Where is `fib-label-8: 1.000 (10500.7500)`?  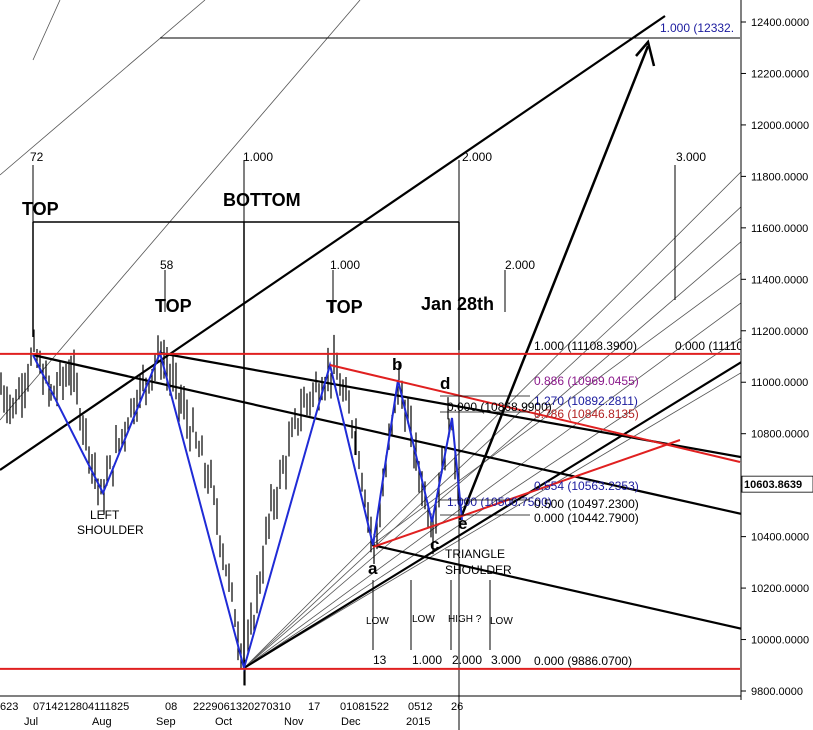 fib-label-8: 1.000 (10500.7500) is located at coordinates (499, 502).